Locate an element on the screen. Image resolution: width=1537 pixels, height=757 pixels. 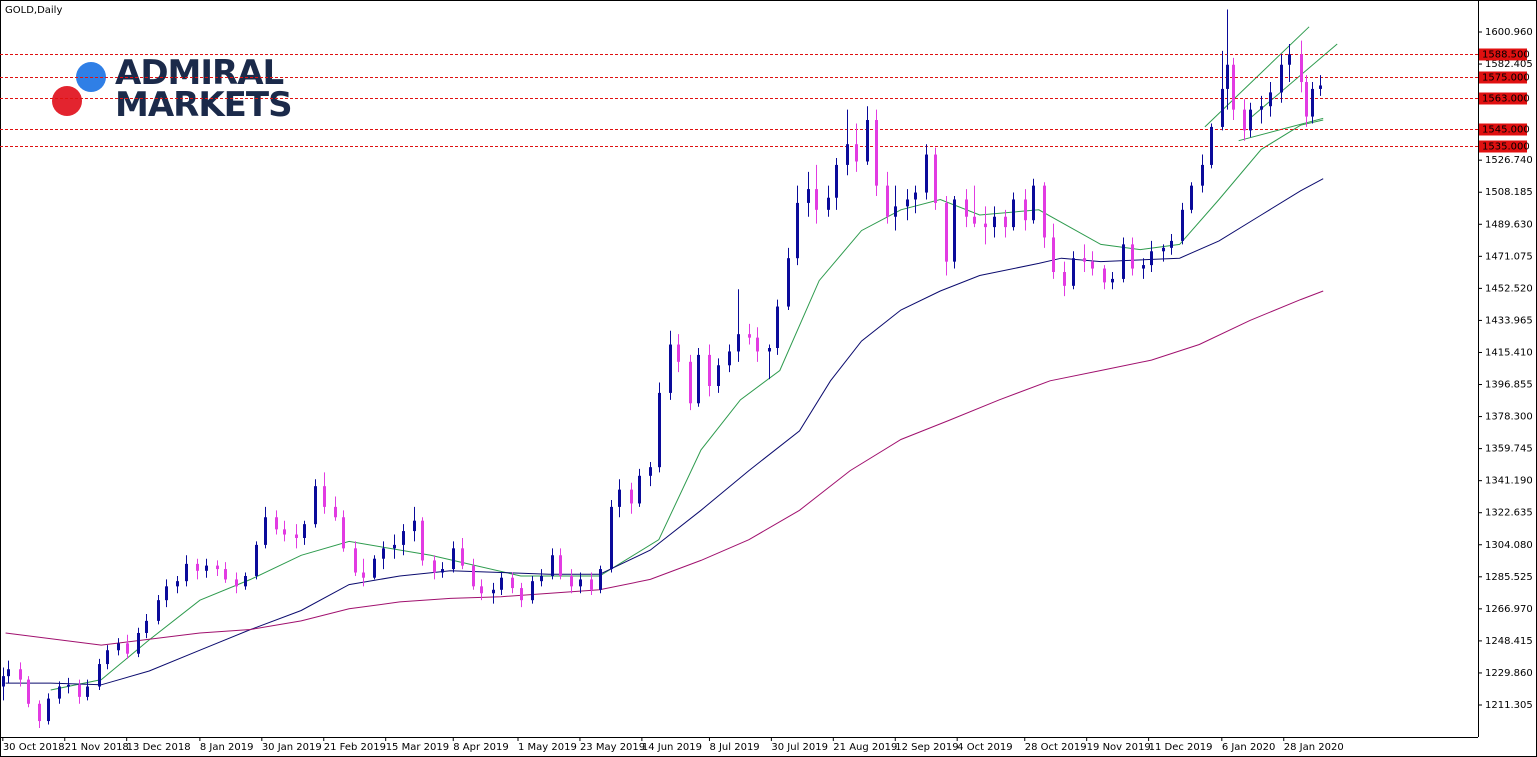
y-tick-label: 1452.520 is located at coordinates (1509, 288).